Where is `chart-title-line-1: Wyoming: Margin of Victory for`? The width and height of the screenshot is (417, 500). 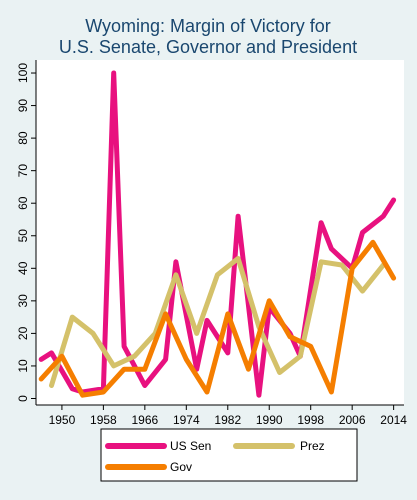
chart-title-line-1: Wyoming: Margin of Victory for is located at coordinates (208, 26).